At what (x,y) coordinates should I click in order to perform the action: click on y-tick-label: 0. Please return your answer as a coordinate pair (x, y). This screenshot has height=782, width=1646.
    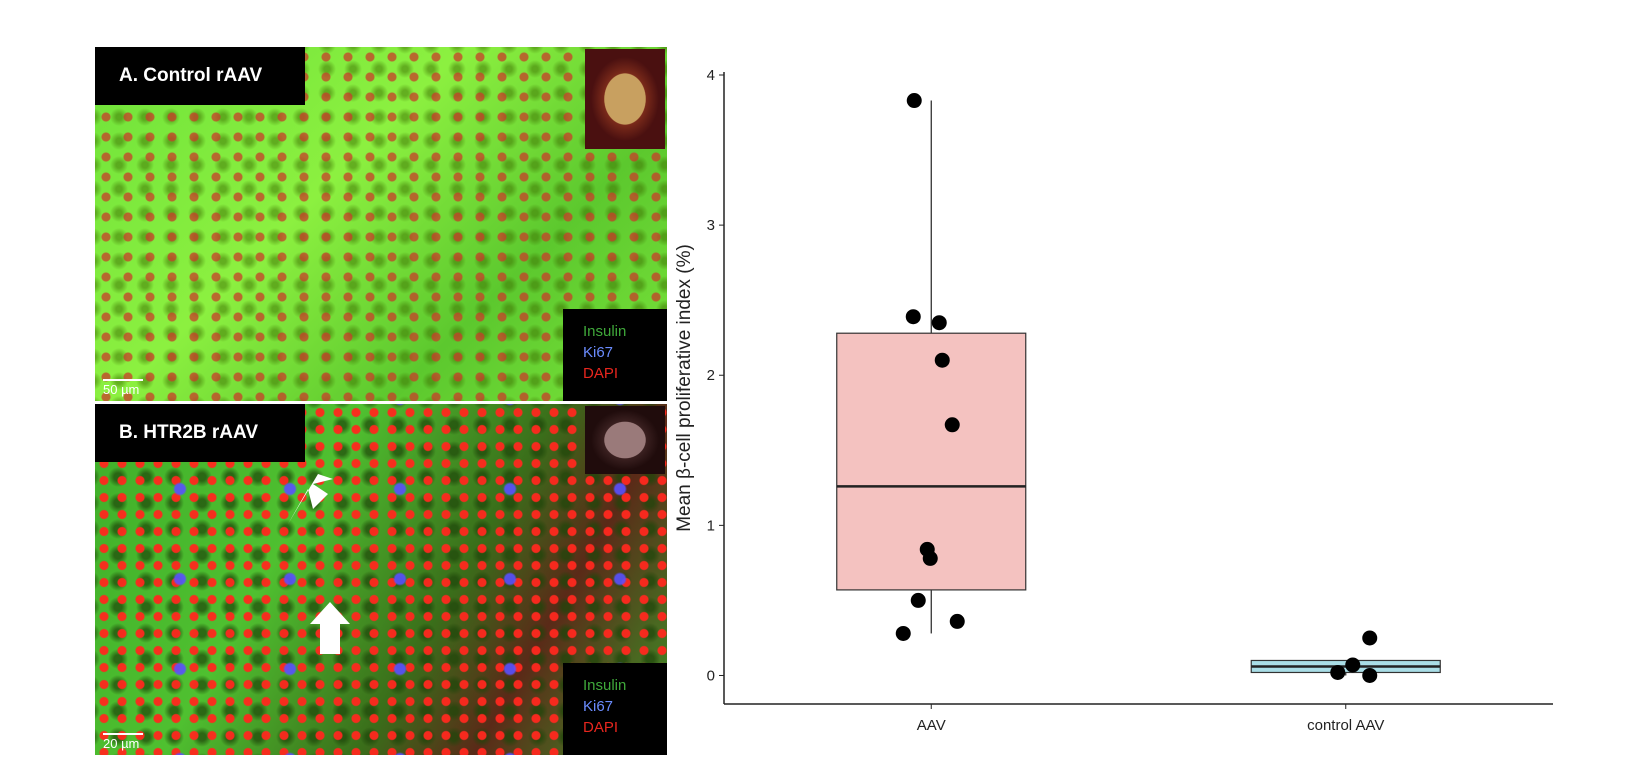
    Looking at the image, I should click on (711, 675).